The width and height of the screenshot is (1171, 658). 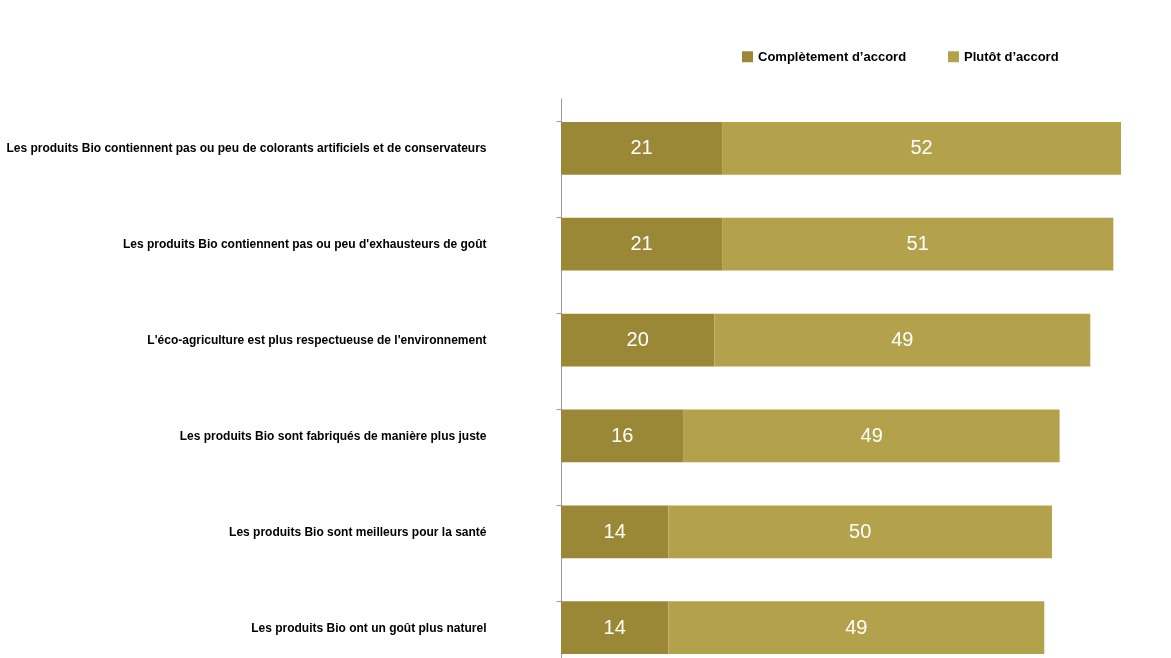 What do you see at coordinates (246, 148) in the screenshot?
I see `y-tick-label: Les produits Bio contiennent pas ou peu de colorants artificiels et de conservateurs` at bounding box center [246, 148].